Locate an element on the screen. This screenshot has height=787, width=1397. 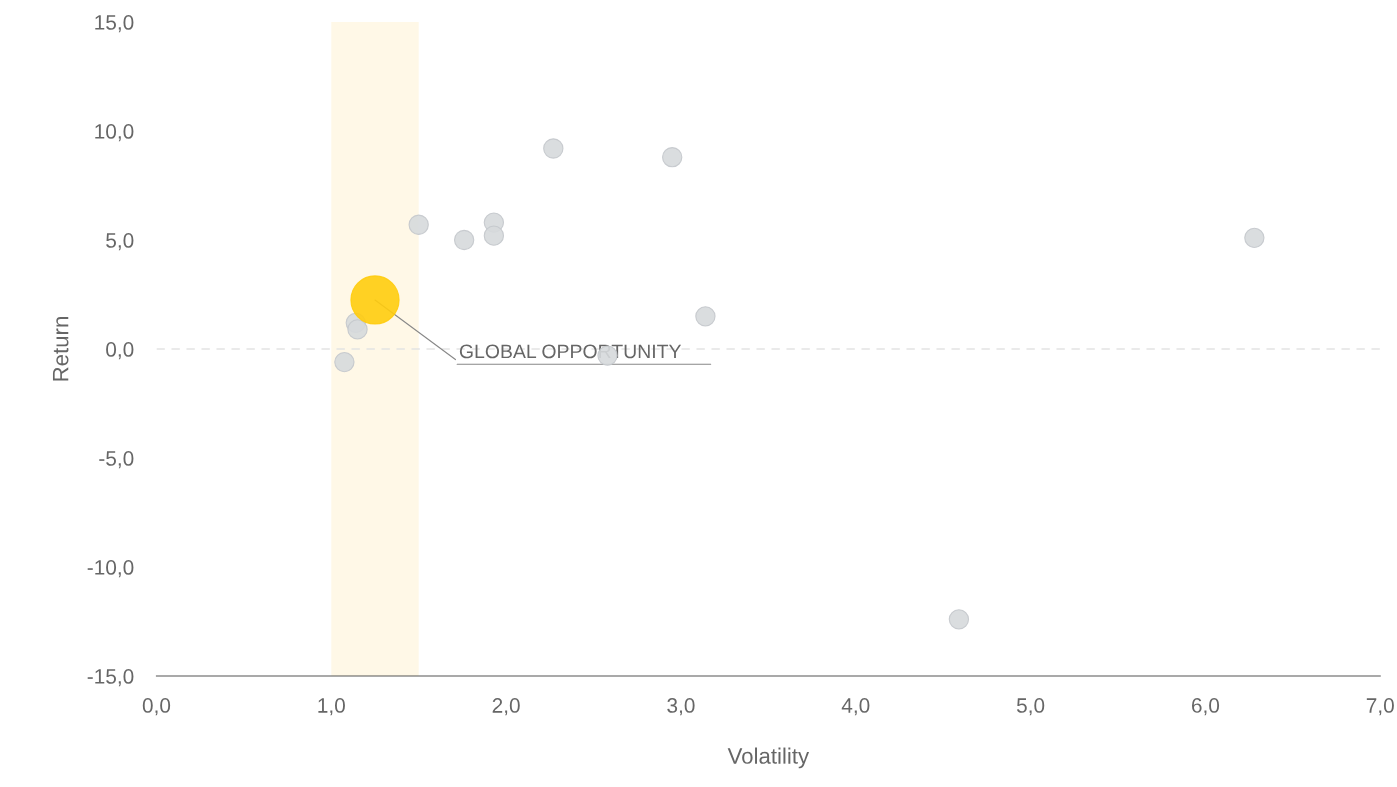
annotation: GLOBAL OPPORTUNITY is located at coordinates (570, 351).